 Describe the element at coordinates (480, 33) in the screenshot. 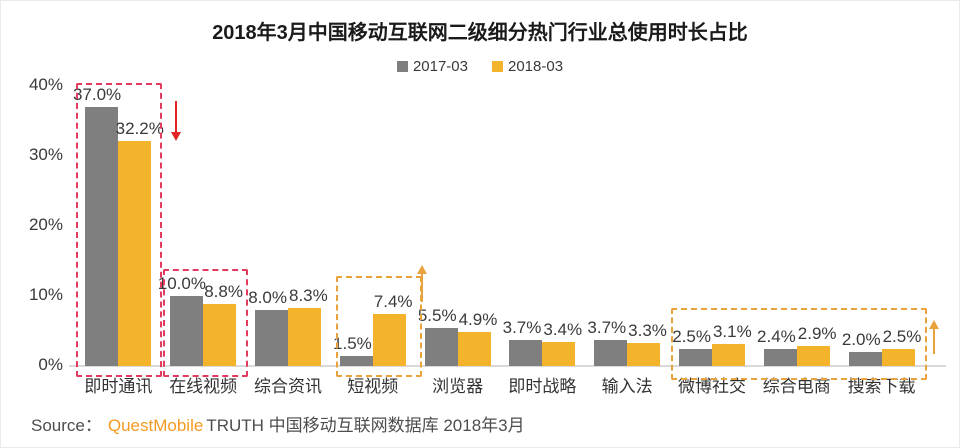

I see `chart-title: 2018年3月中国移动互联网二级细分热门行业总使用时长占比` at that location.